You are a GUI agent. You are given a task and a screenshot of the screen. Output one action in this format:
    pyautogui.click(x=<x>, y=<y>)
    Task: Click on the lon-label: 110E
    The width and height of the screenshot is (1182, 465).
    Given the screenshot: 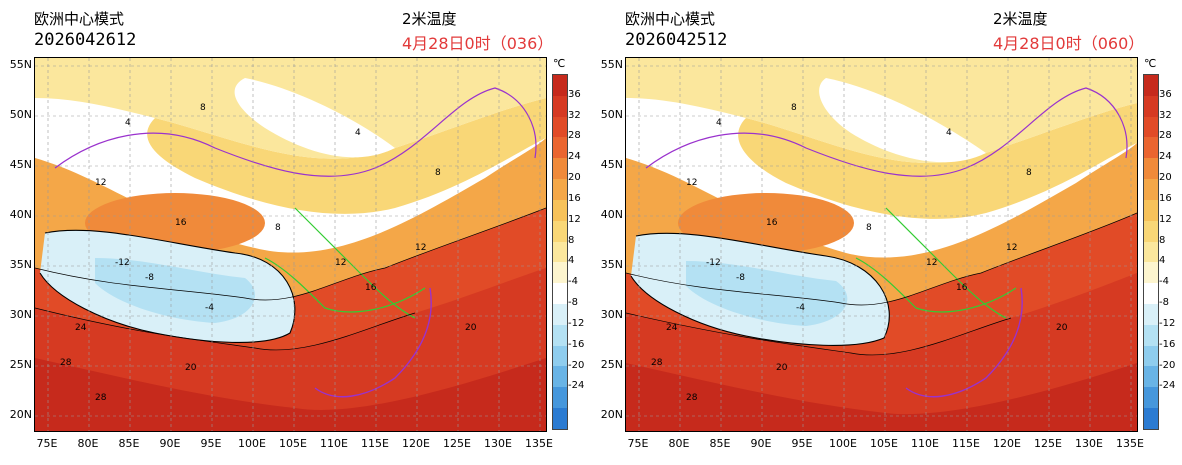 What is the action you would take?
    pyautogui.click(x=334, y=443)
    